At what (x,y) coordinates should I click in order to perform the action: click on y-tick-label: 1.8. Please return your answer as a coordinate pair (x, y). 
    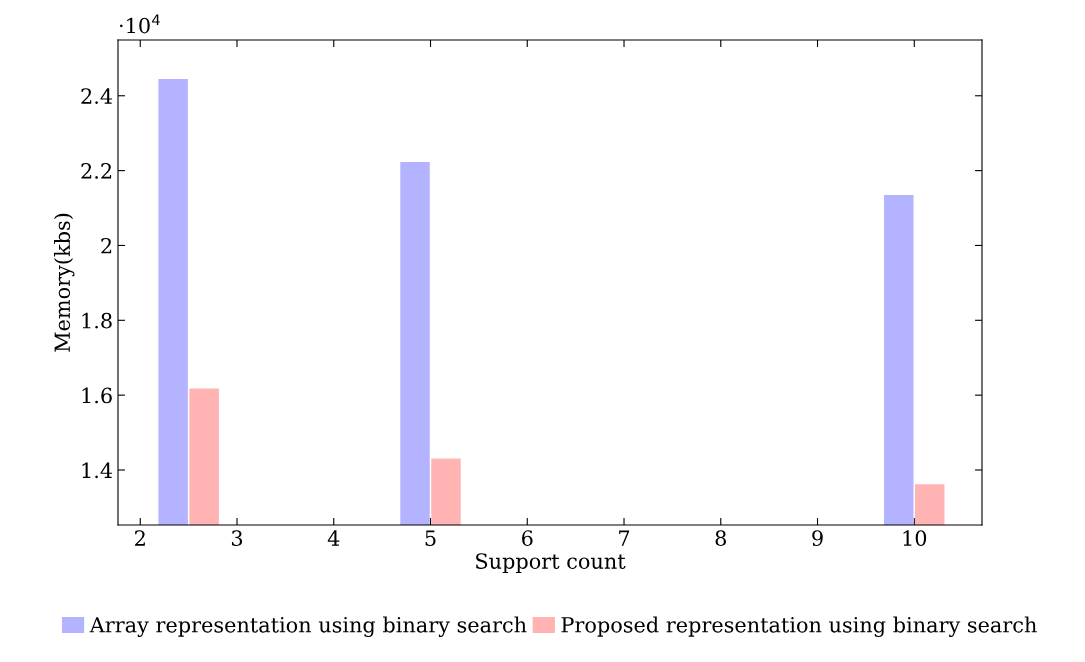
    Looking at the image, I should click on (97, 320).